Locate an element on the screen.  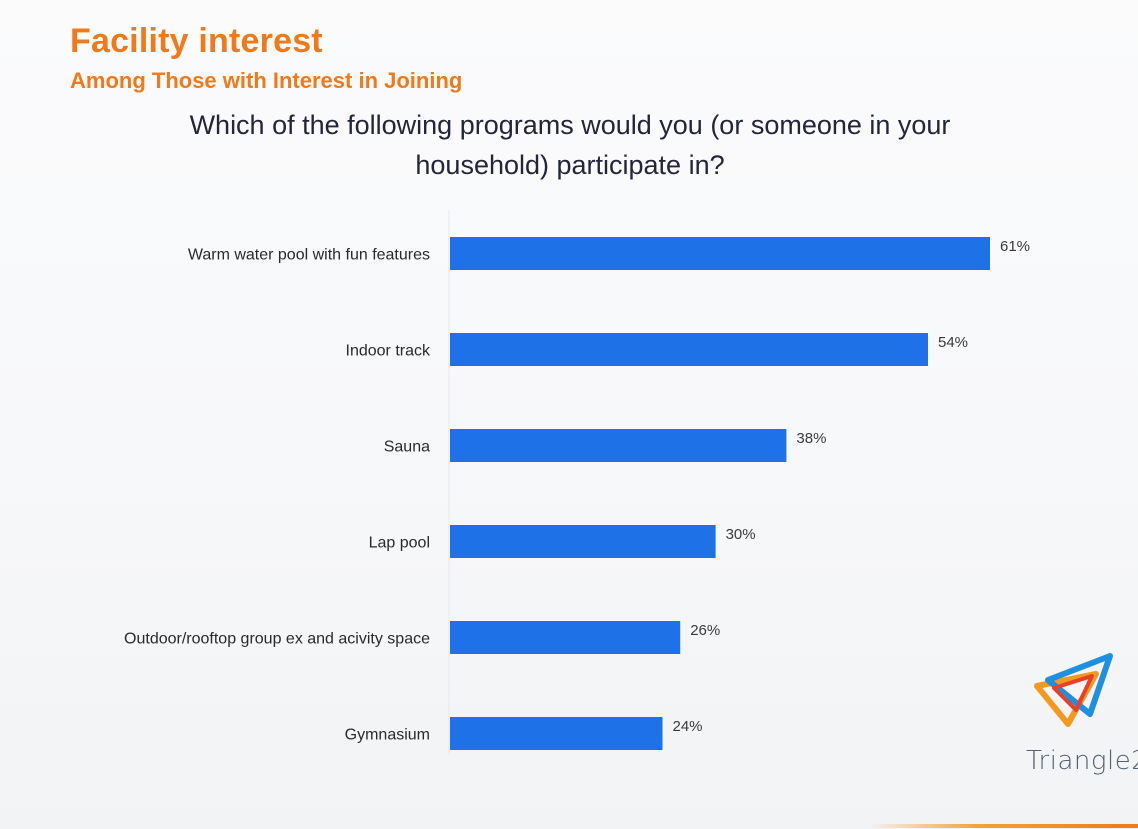
page-subtitle: Among Those with Interest in Joining is located at coordinates (266, 80).